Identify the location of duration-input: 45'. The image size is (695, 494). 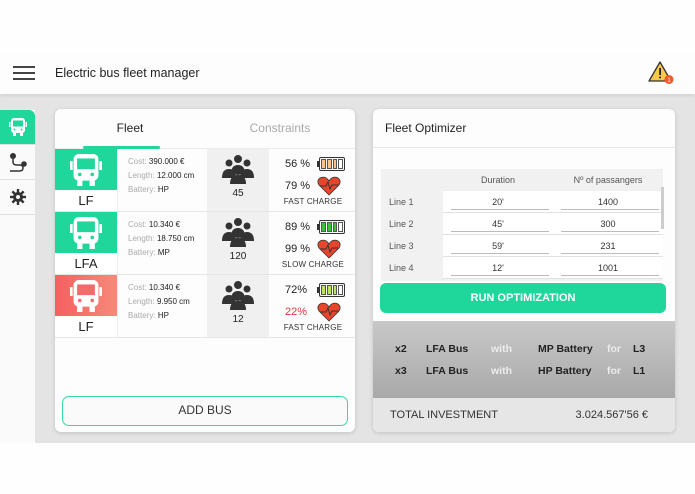
(498, 223).